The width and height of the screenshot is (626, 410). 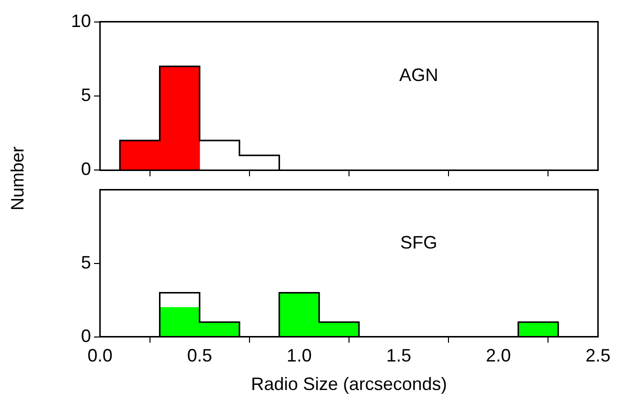 What do you see at coordinates (18, 179) in the screenshot?
I see `y-axis-title: Number` at bounding box center [18, 179].